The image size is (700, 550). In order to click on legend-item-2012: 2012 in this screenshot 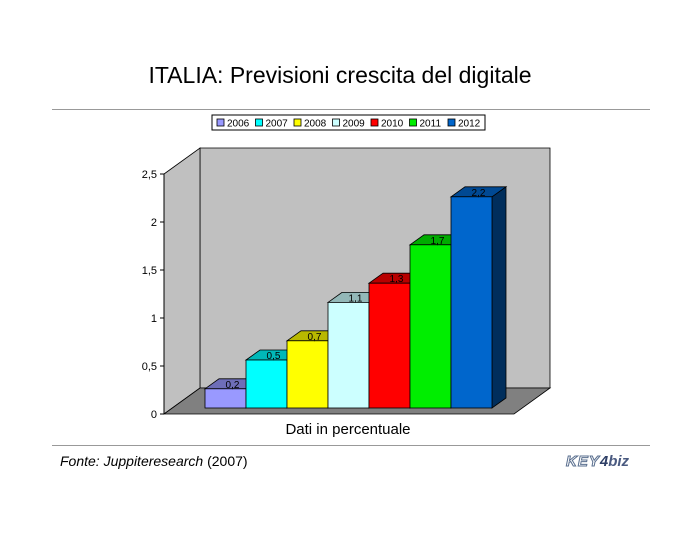, I will do `click(464, 124)`.